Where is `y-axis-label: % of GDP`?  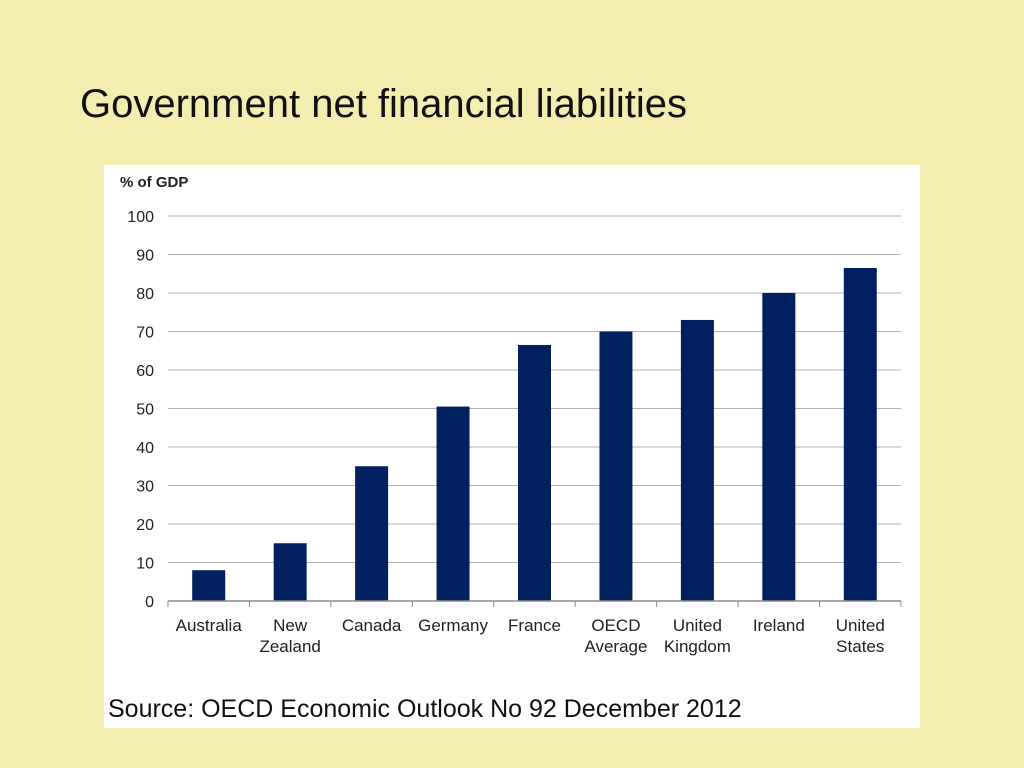
y-axis-label: % of GDP is located at coordinates (154, 182).